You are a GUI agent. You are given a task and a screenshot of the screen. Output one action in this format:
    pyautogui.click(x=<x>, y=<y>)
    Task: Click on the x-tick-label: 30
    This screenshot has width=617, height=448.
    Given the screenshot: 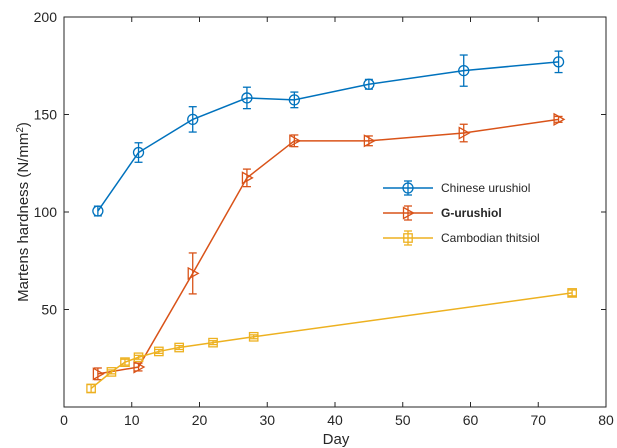 What is the action you would take?
    pyautogui.click(x=267, y=420)
    